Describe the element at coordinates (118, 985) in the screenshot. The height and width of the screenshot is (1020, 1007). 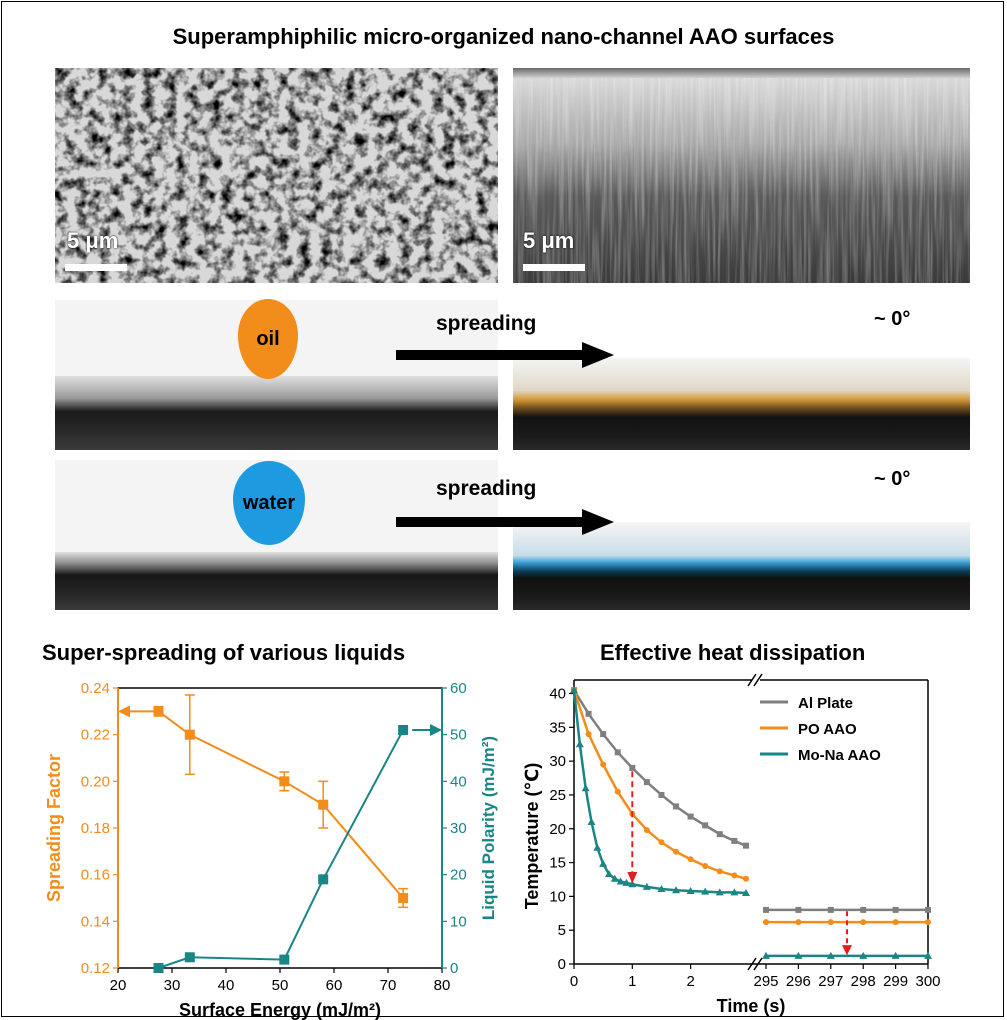
I see `x-tick-label: 20` at that location.